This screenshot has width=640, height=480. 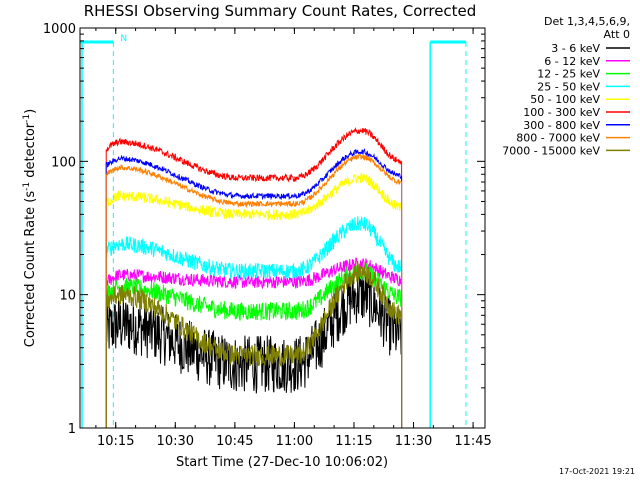 What do you see at coordinates (558, 138) in the screenshot?
I see `legend-label-7: 800 - 7000 keV` at bounding box center [558, 138].